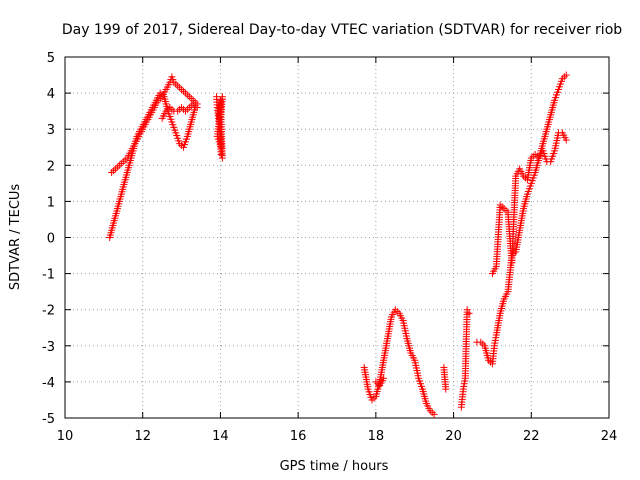  I want to click on y-tick-label: 2, so click(51, 166).